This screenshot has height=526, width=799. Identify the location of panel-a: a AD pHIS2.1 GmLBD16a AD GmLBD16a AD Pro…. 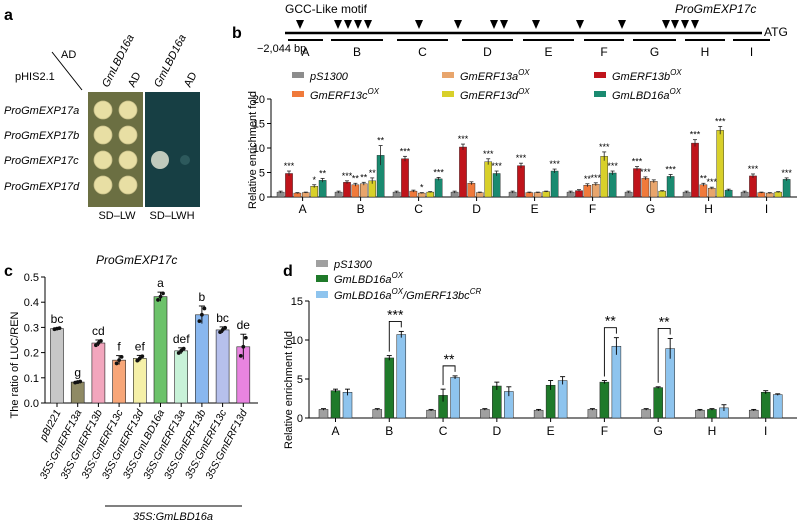
(102, 114).